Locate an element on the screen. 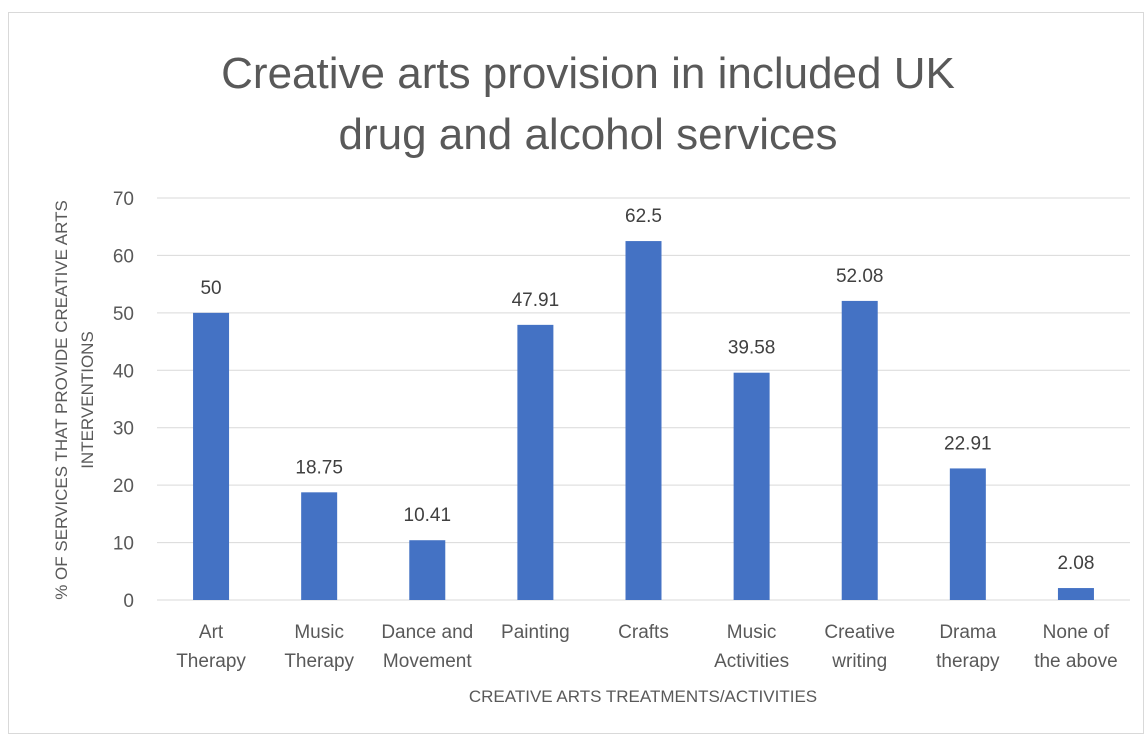 This screenshot has height=736, width=1146. chart-title-line-1: Creative arts provision in included UK is located at coordinates (588, 73).